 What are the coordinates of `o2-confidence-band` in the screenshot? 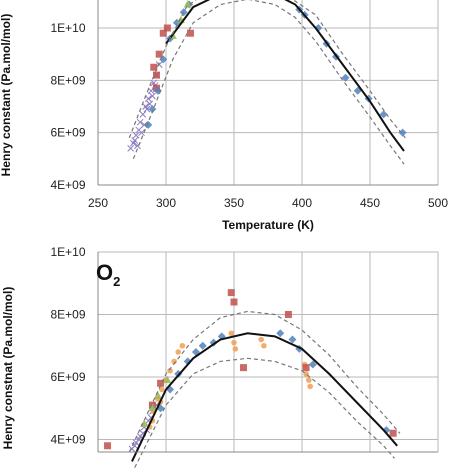 It's located at (264, 412).